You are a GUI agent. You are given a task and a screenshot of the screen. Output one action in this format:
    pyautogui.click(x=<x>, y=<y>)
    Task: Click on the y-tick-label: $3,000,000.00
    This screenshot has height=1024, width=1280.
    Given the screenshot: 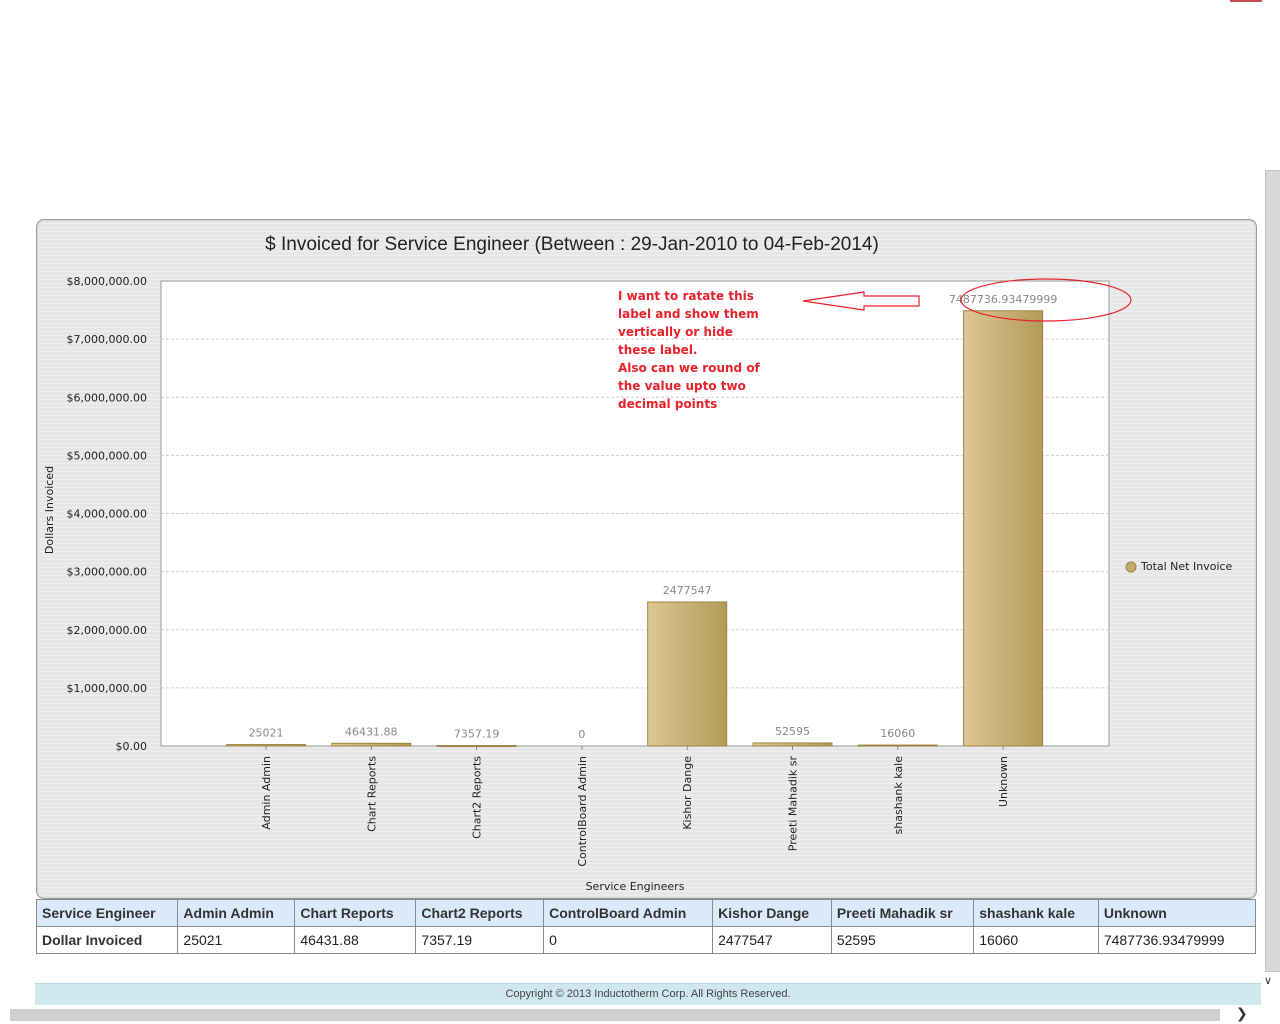 What is the action you would take?
    pyautogui.click(x=107, y=572)
    